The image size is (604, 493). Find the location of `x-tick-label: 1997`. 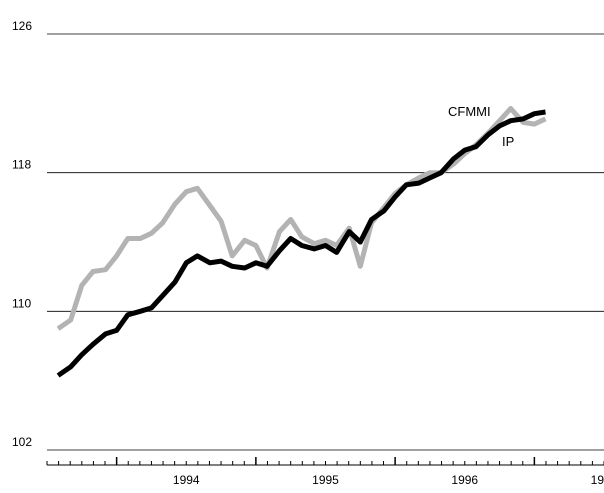

x-tick-label: 1997 is located at coordinates (597, 480).